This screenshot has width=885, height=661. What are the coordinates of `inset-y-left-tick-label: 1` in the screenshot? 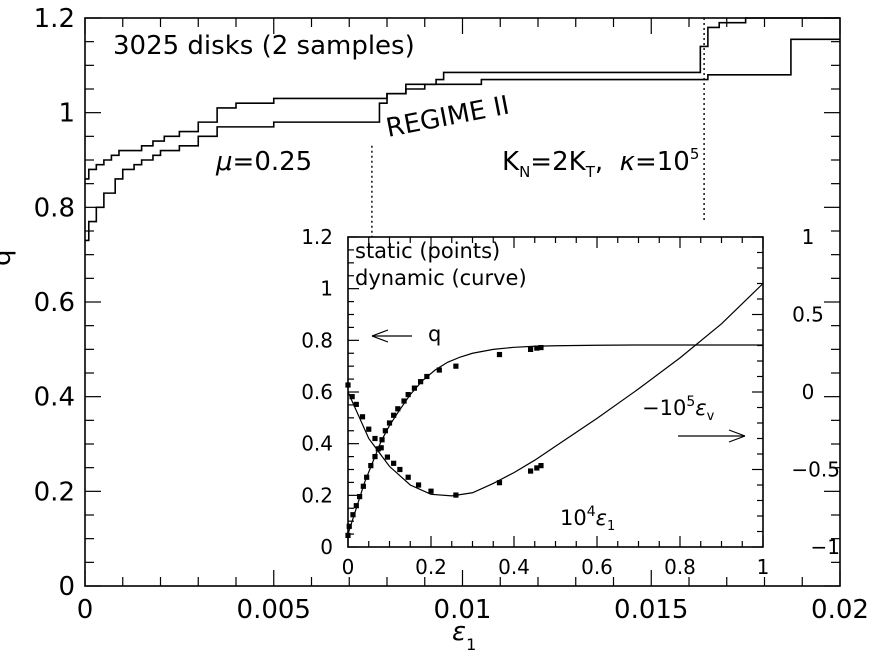 It's located at (326, 289).